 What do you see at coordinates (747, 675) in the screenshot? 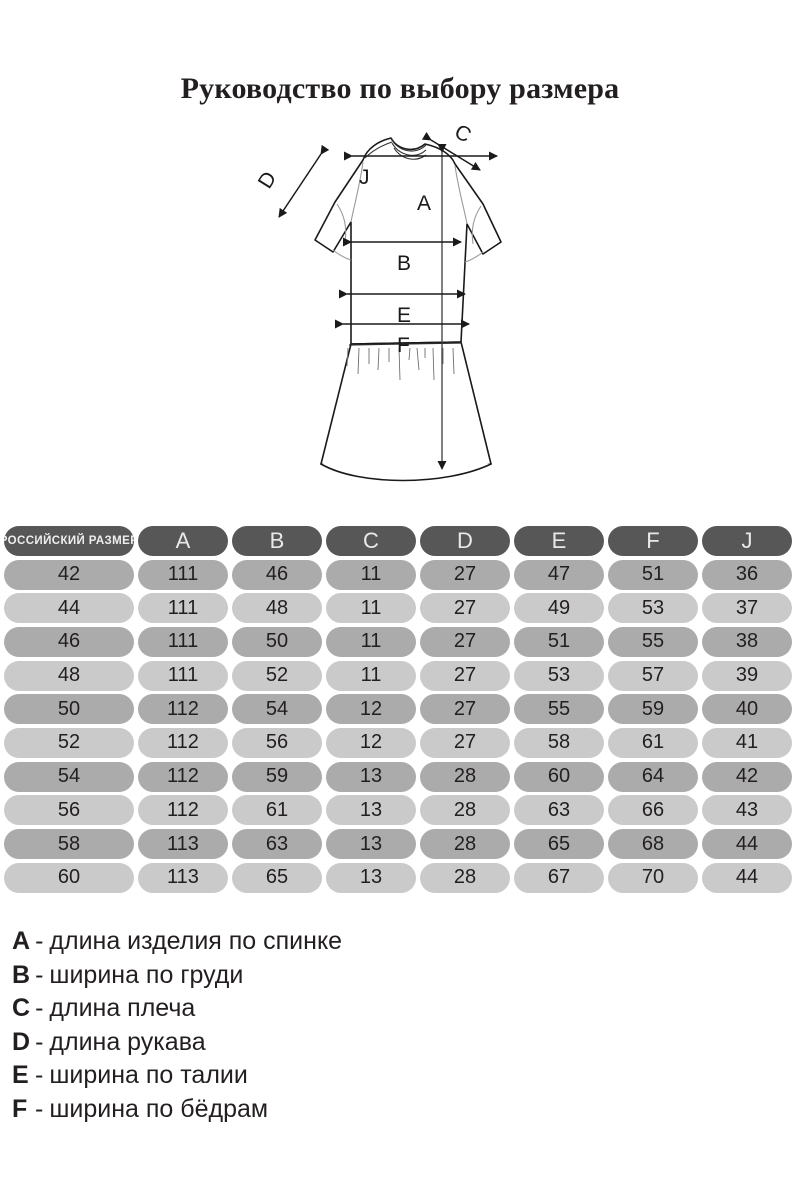
I see `cell-j: 39` at bounding box center [747, 675].